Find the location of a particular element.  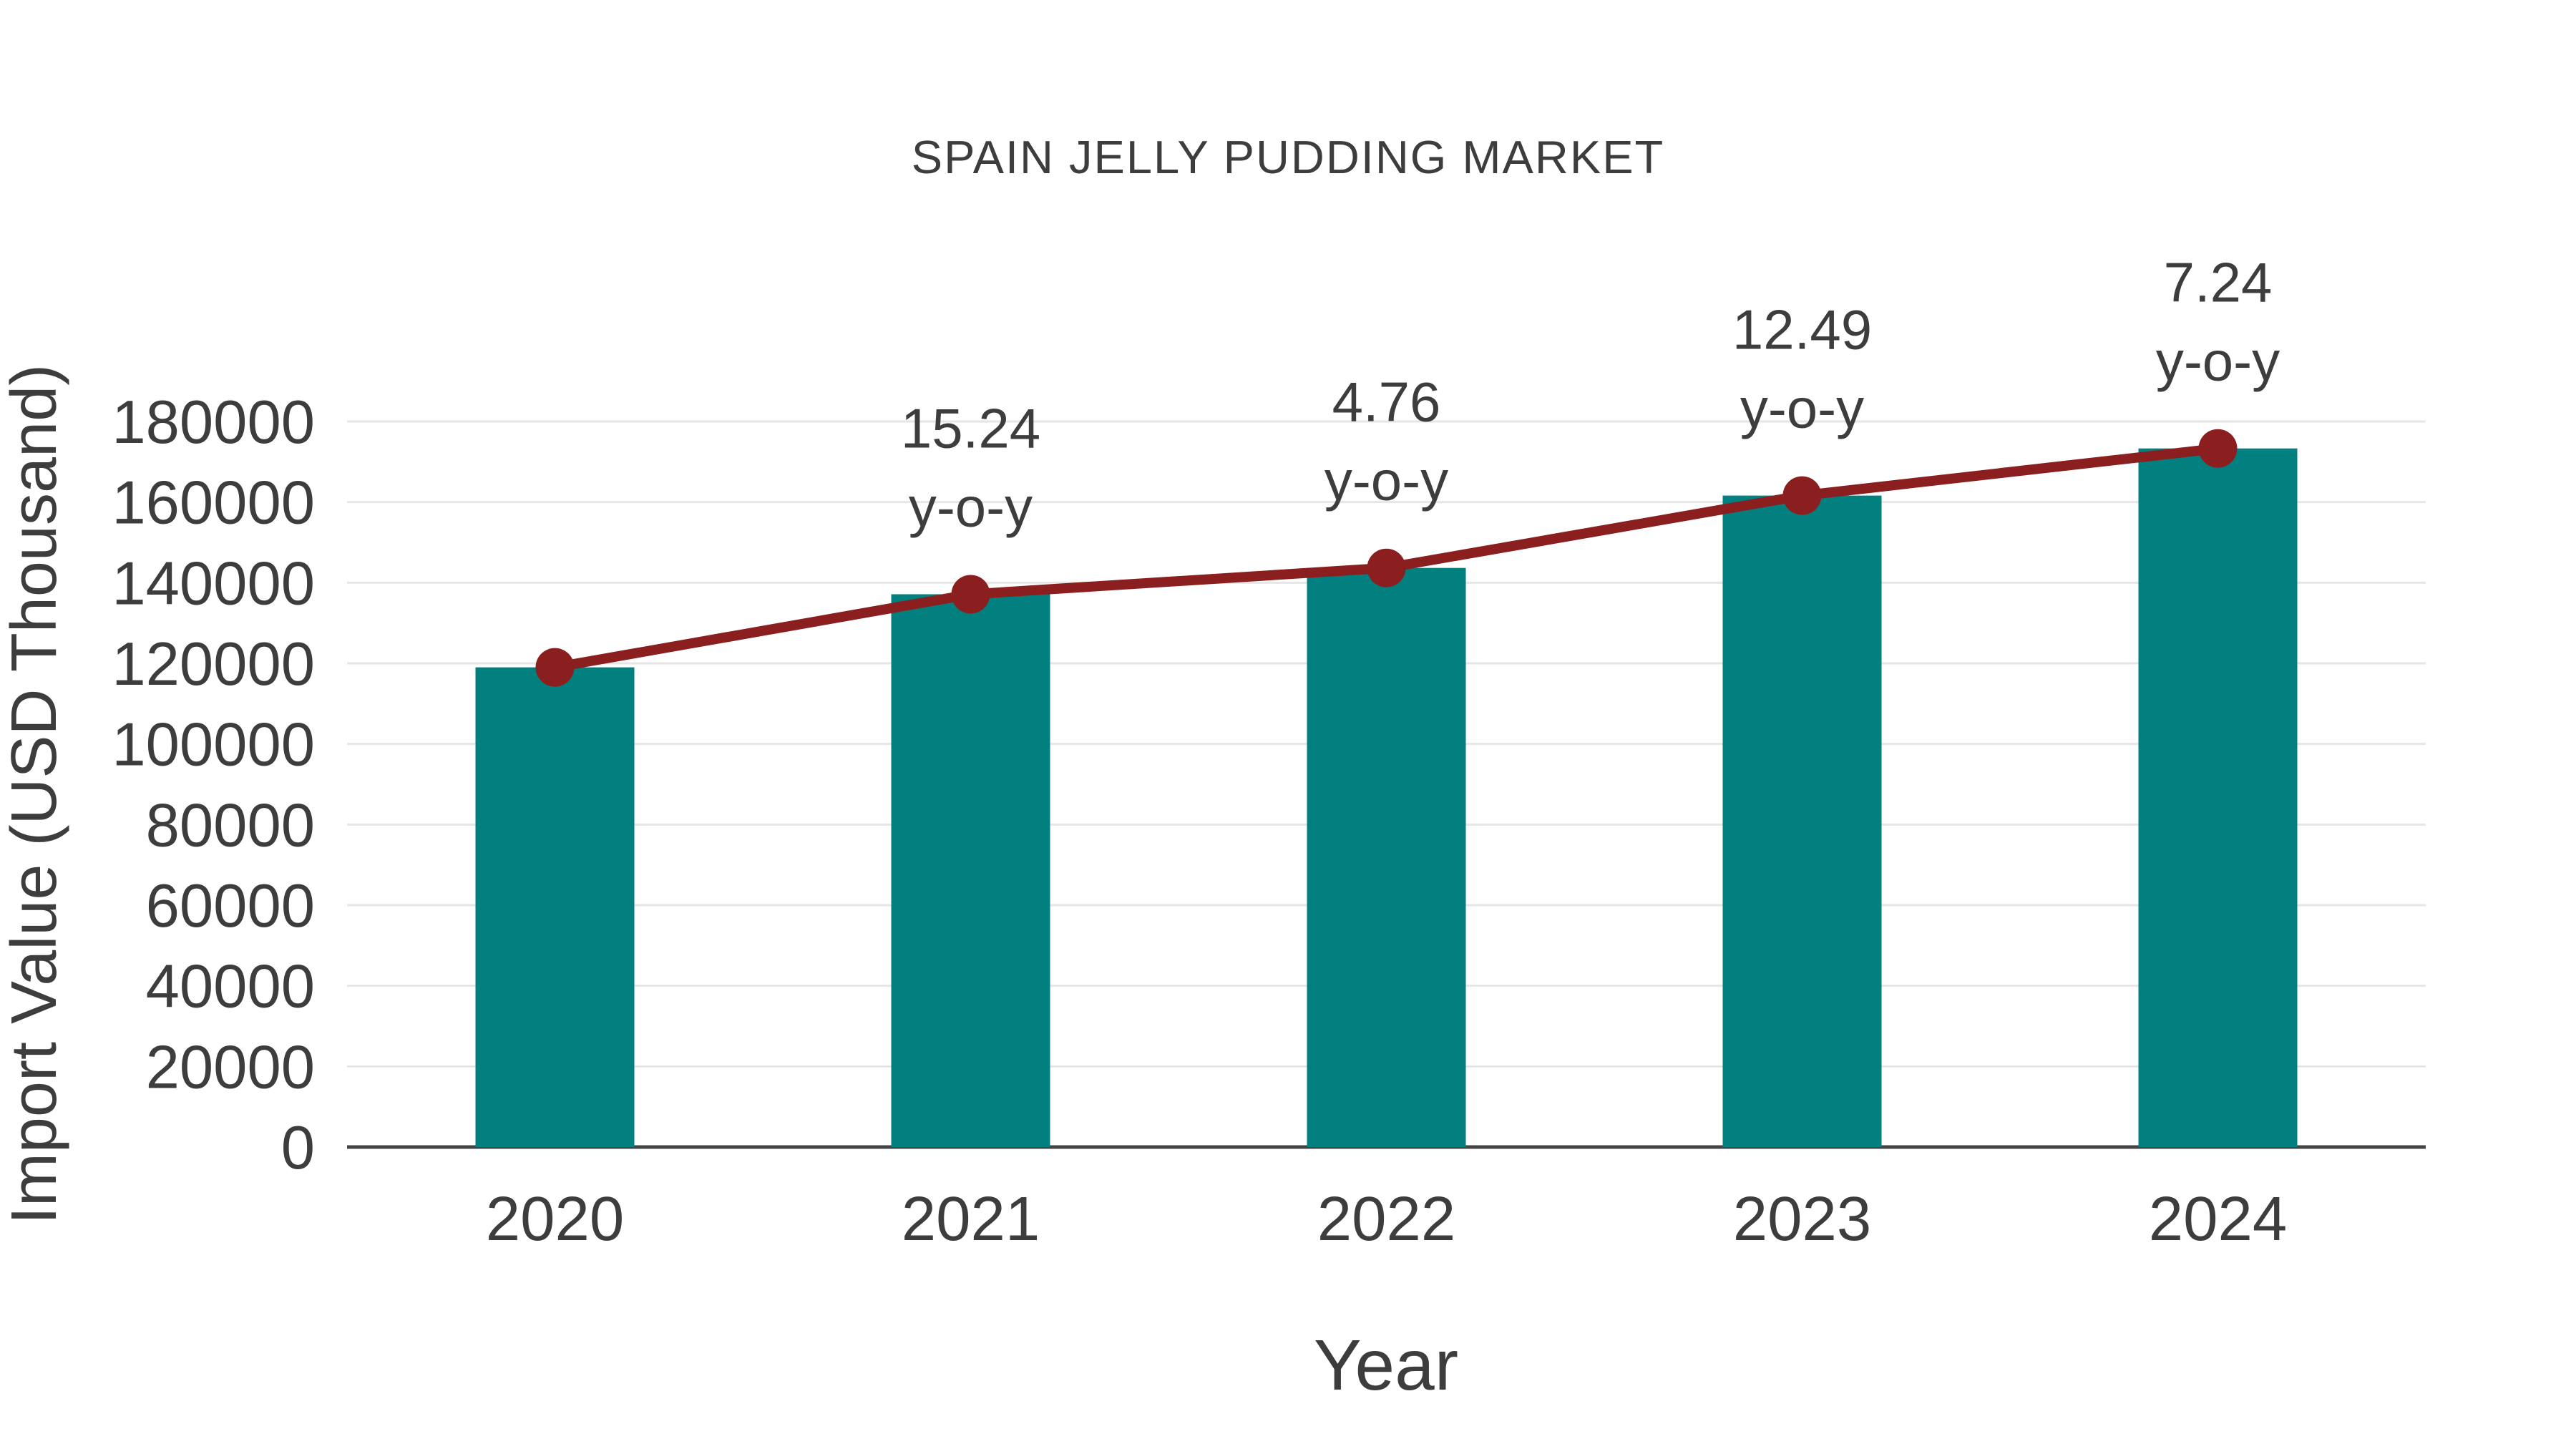

y-tick-label: 180000 is located at coordinates (213, 423).